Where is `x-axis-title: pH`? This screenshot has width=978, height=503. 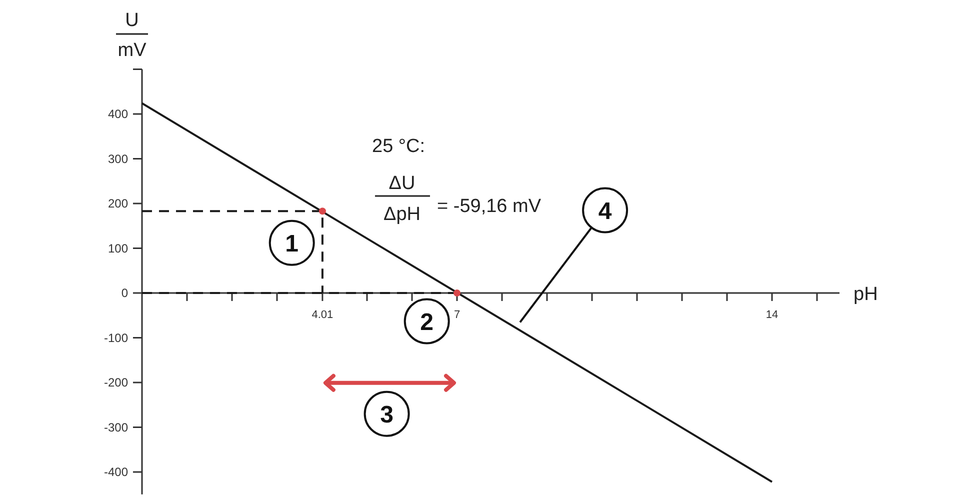
x-axis-title: pH is located at coordinates (866, 294).